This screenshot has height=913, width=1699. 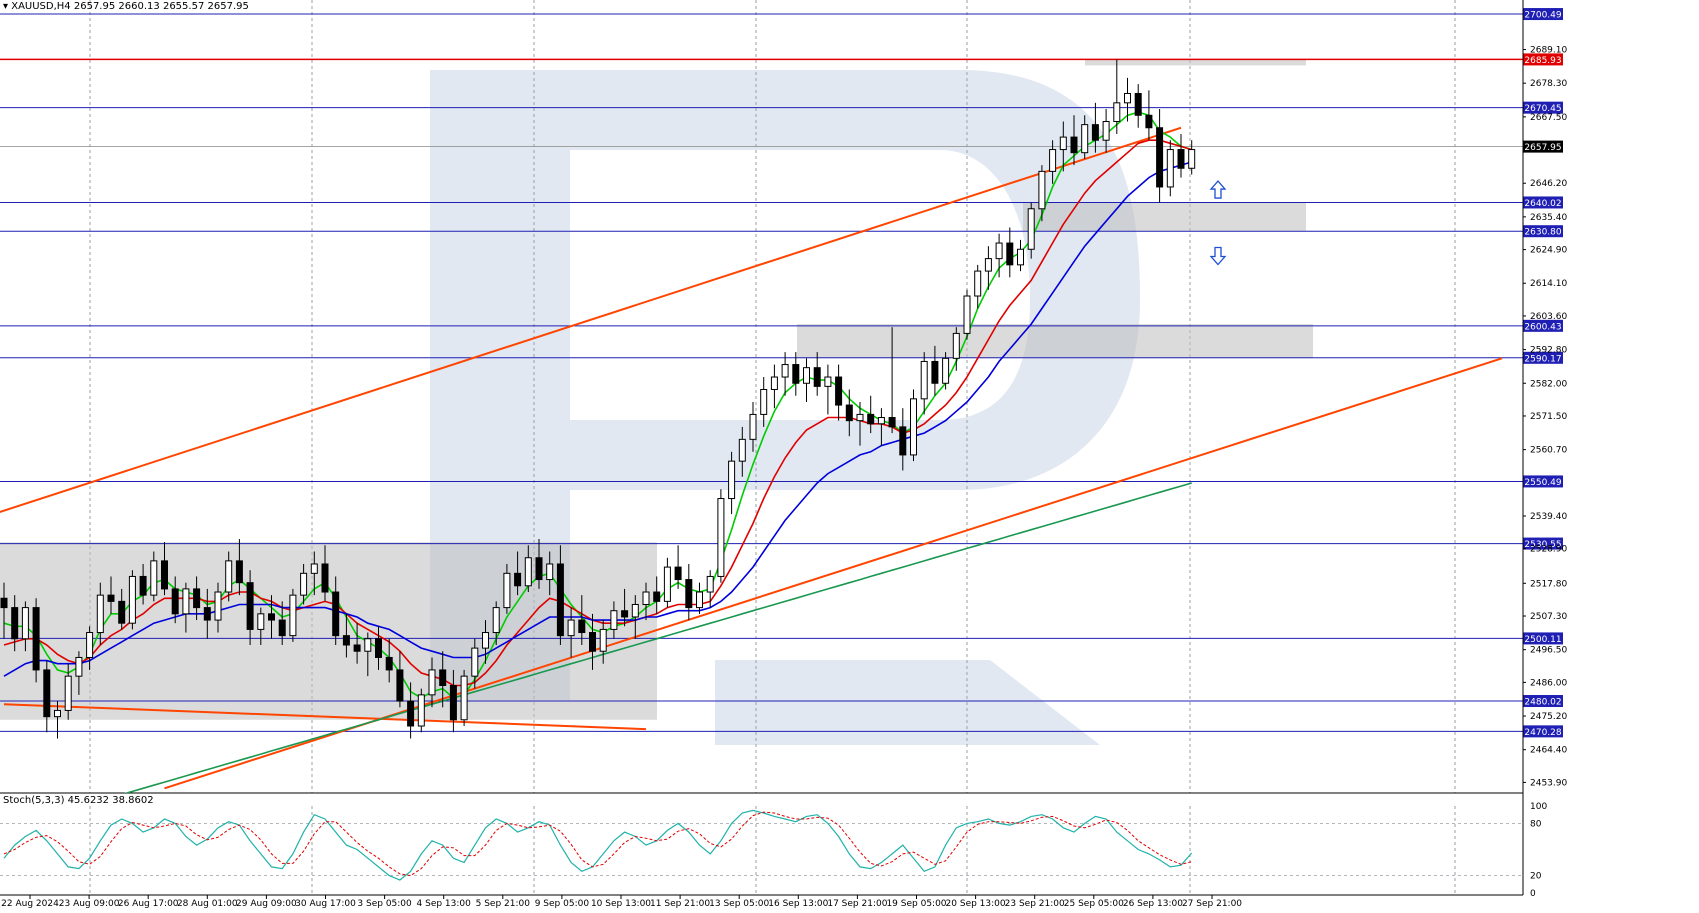 I want to click on time-tick-label: 11 Sep 21:00, so click(x=680, y=904).